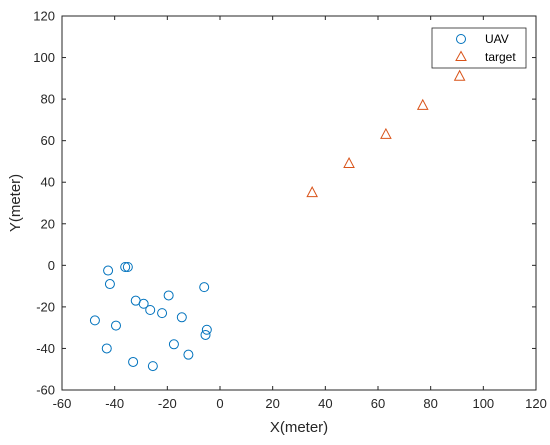 The width and height of the screenshot is (550, 445). What do you see at coordinates (461, 55) in the screenshot?
I see `legend-target-marker` at bounding box center [461, 55].